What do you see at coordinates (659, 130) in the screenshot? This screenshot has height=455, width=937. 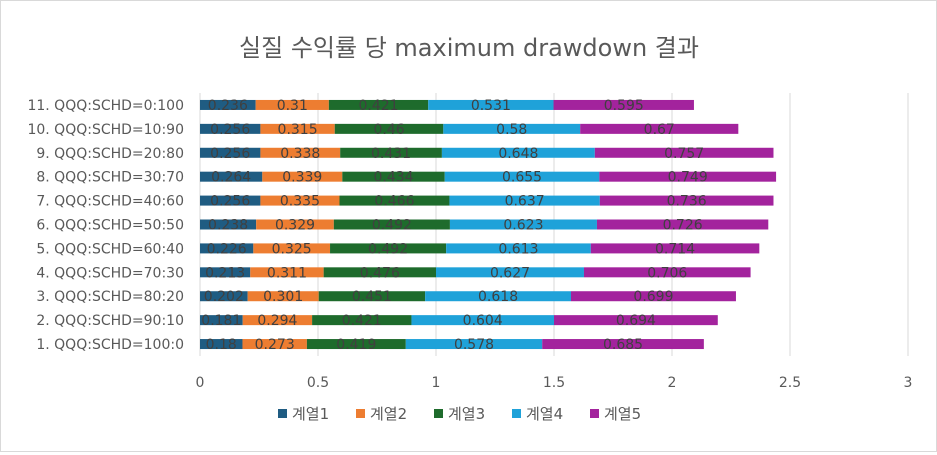 I see `data-label: 0.67` at bounding box center [659, 130].